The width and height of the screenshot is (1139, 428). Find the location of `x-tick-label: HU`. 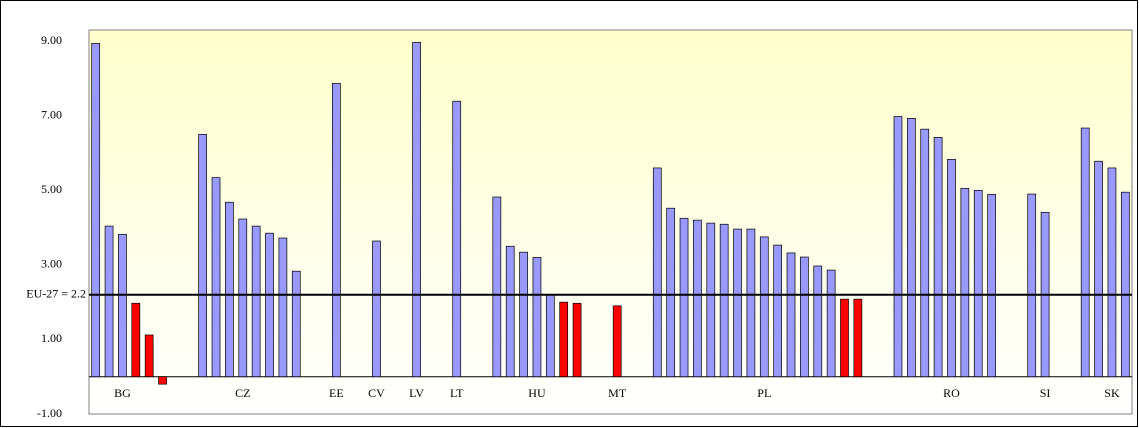

x-tick-label: HU is located at coordinates (537, 393).